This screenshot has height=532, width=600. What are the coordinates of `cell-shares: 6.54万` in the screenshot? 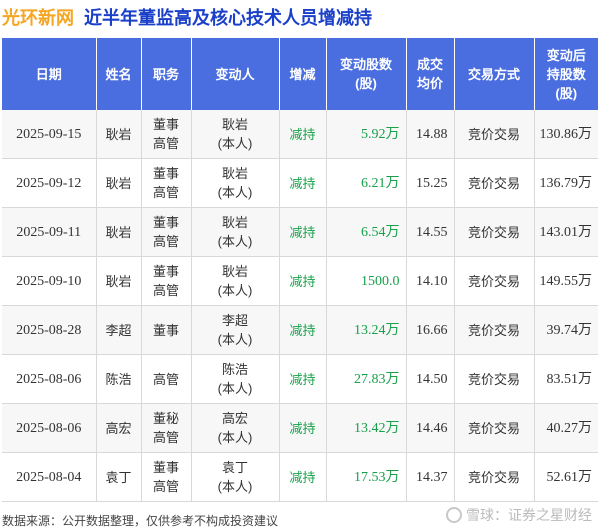 It's located at (366, 232).